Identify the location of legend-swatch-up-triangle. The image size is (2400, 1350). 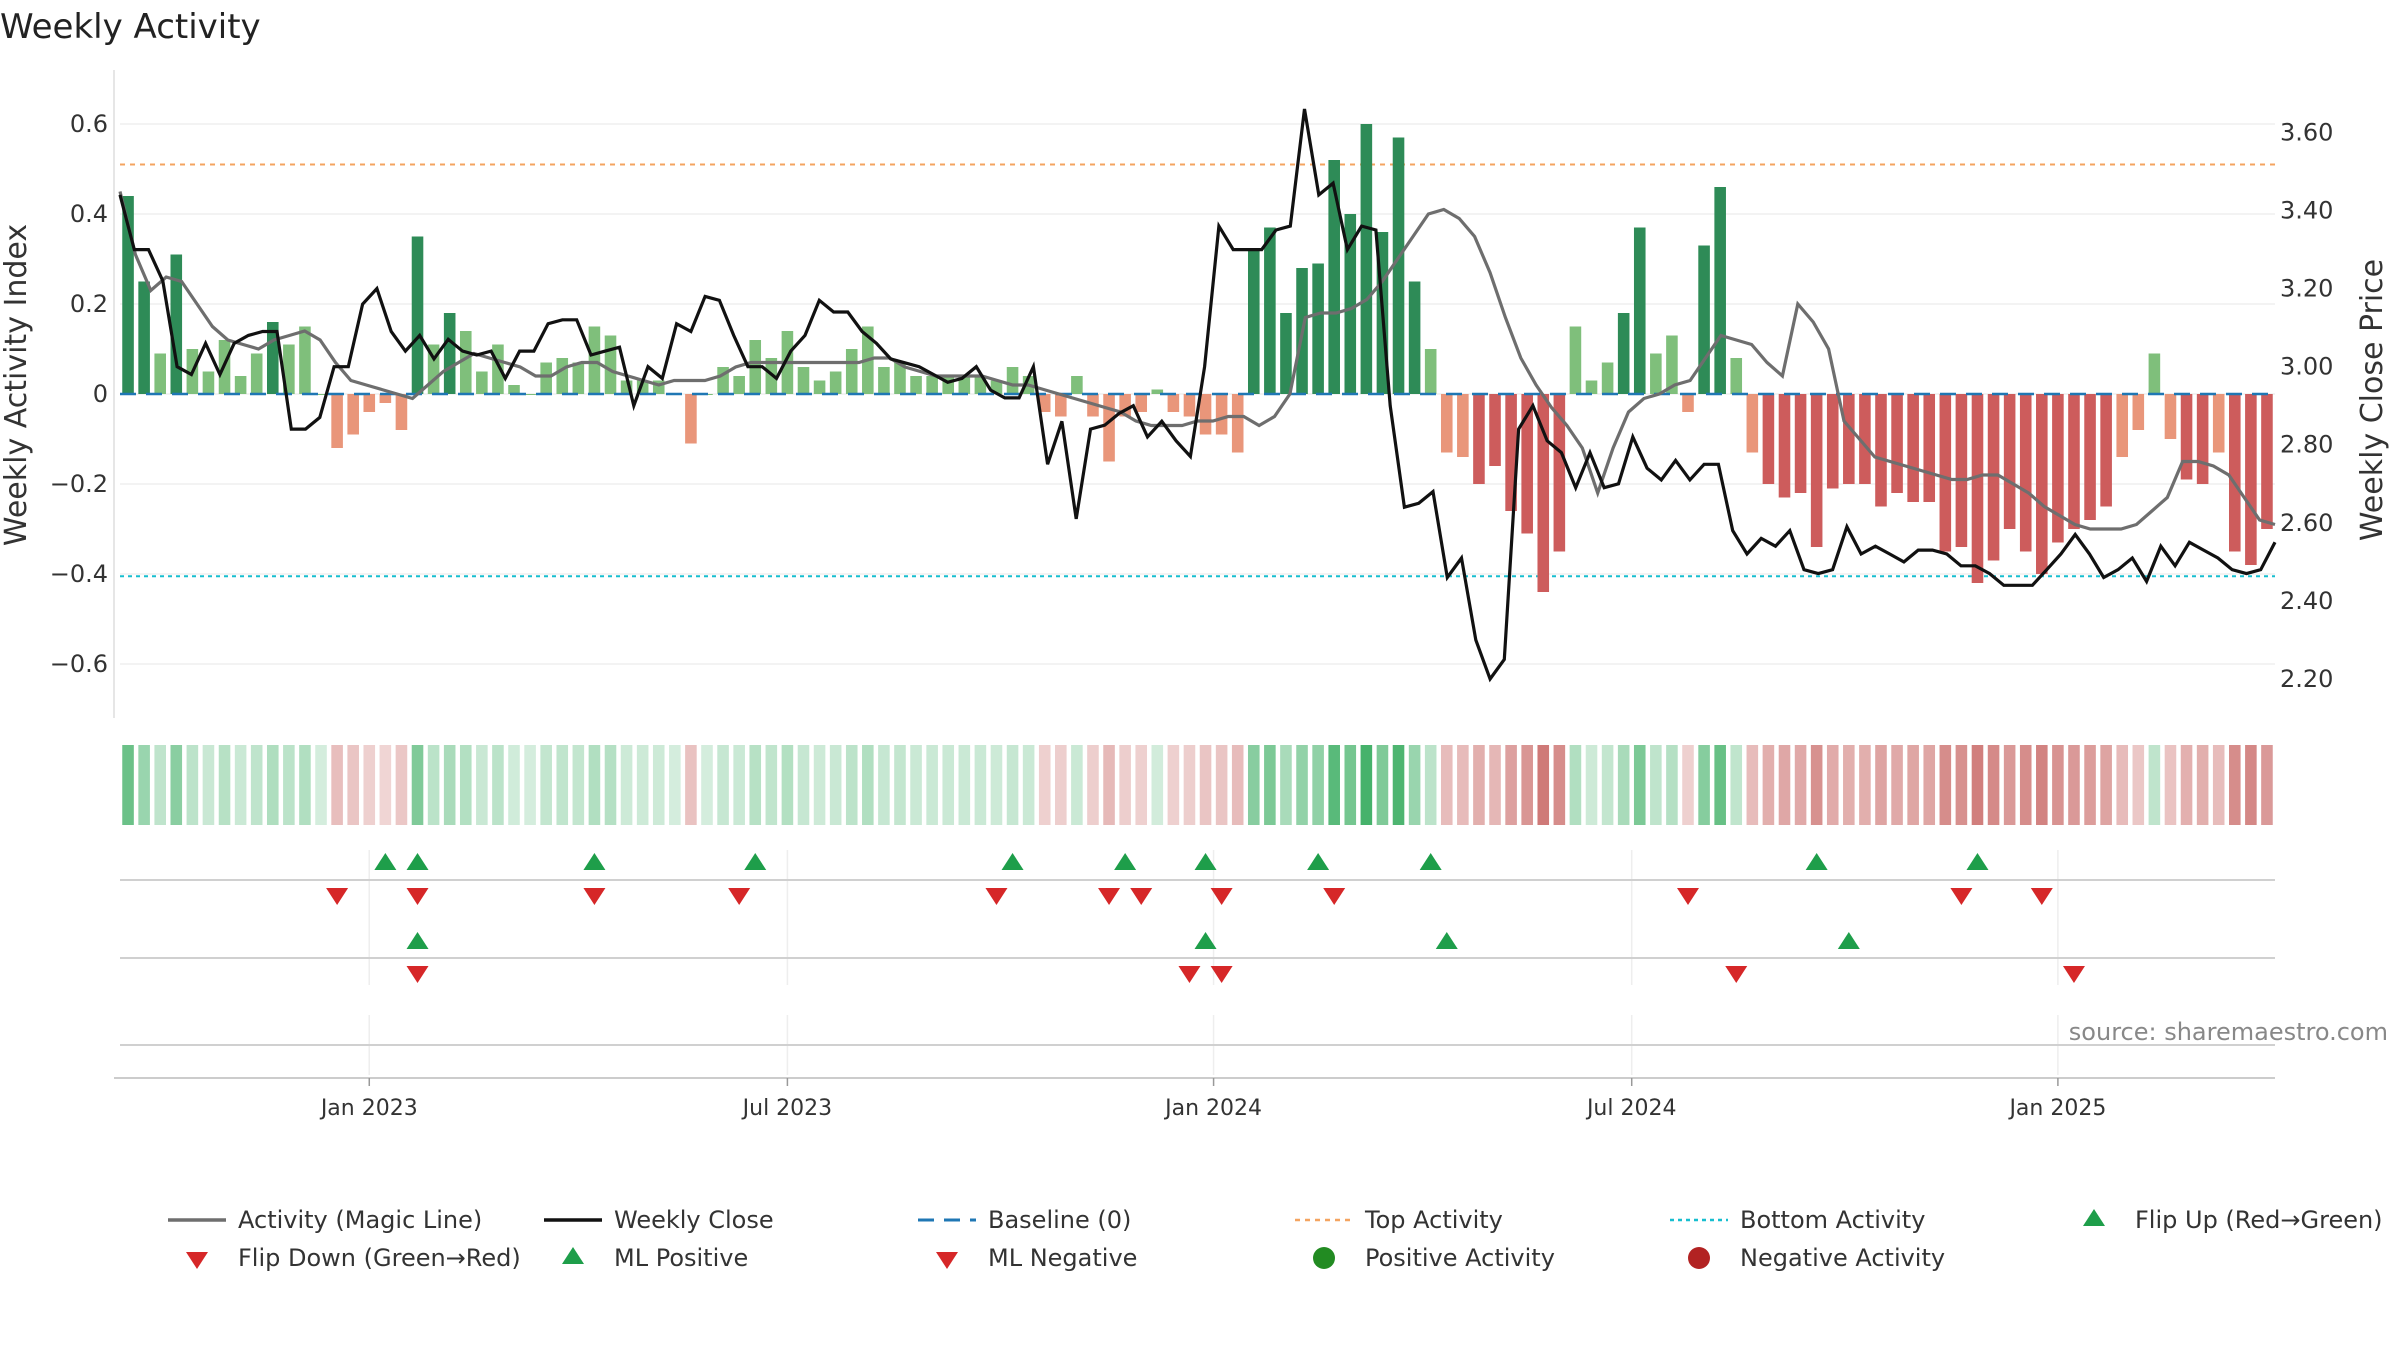
(2094, 1217).